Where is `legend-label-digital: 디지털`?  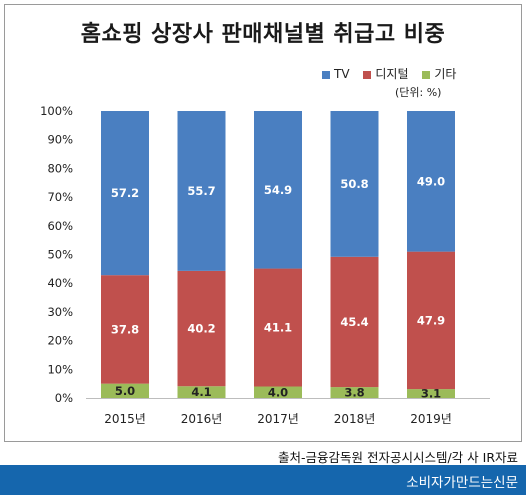 legend-label-digital: 디지털 is located at coordinates (392, 74).